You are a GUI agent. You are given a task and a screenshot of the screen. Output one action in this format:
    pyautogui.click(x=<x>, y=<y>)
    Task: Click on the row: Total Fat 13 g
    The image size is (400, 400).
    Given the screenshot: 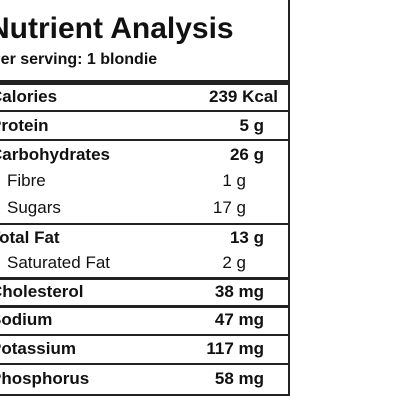 What is the action you would take?
    pyautogui.click(x=144, y=238)
    